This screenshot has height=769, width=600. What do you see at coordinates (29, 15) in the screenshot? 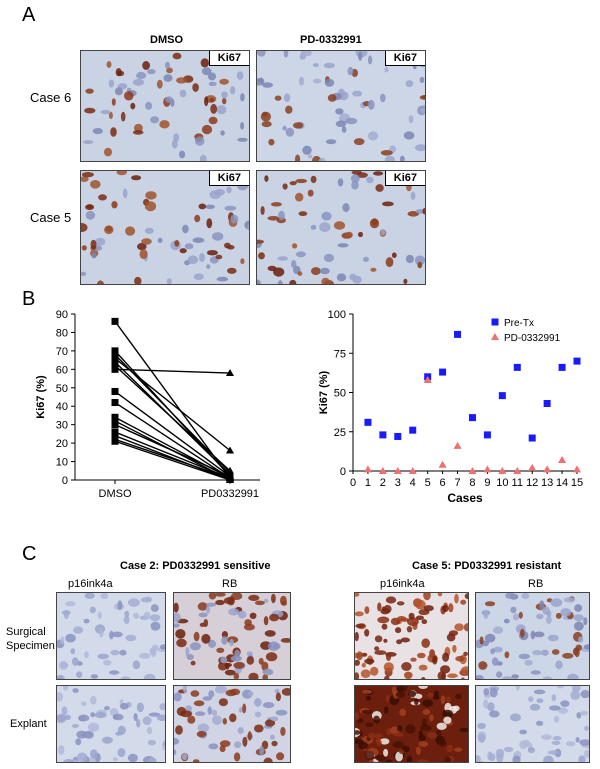
I see `panel-a-letter: A` at bounding box center [29, 15].